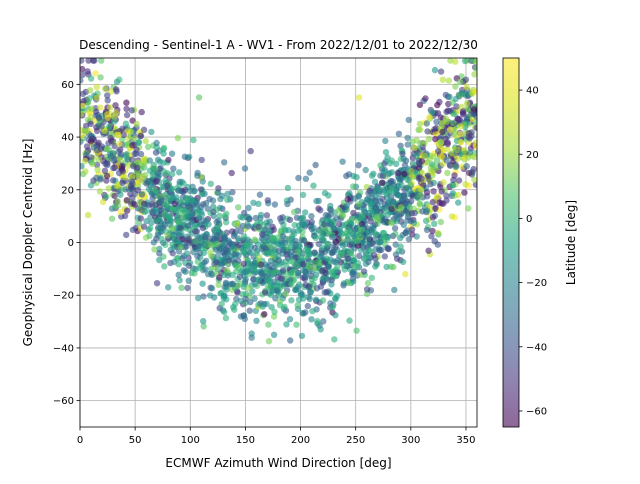  Describe the element at coordinates (67, 138) in the screenshot. I see `y-tick-label: 40` at that location.